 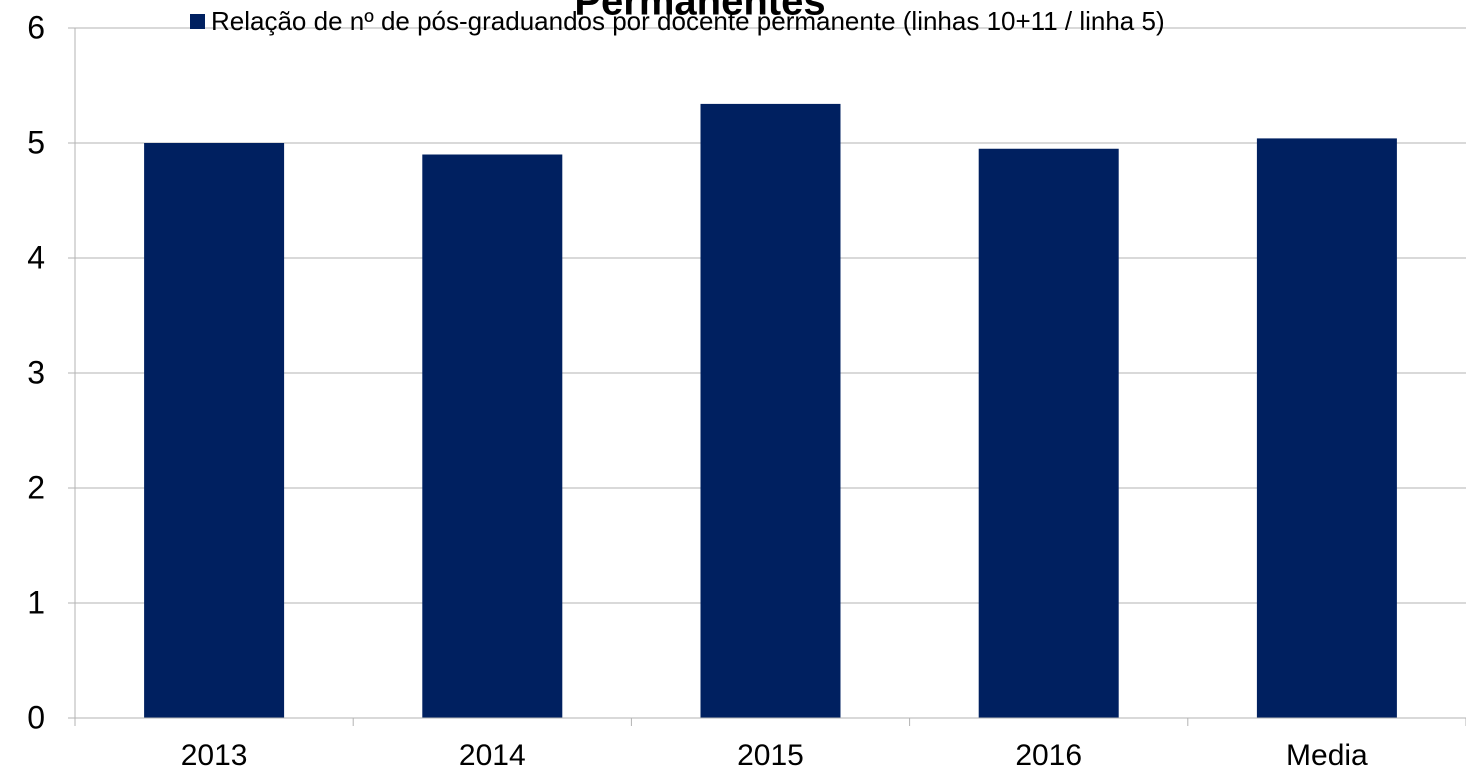 What do you see at coordinates (1048, 755) in the screenshot?
I see `x-tick-label: 2016` at bounding box center [1048, 755].